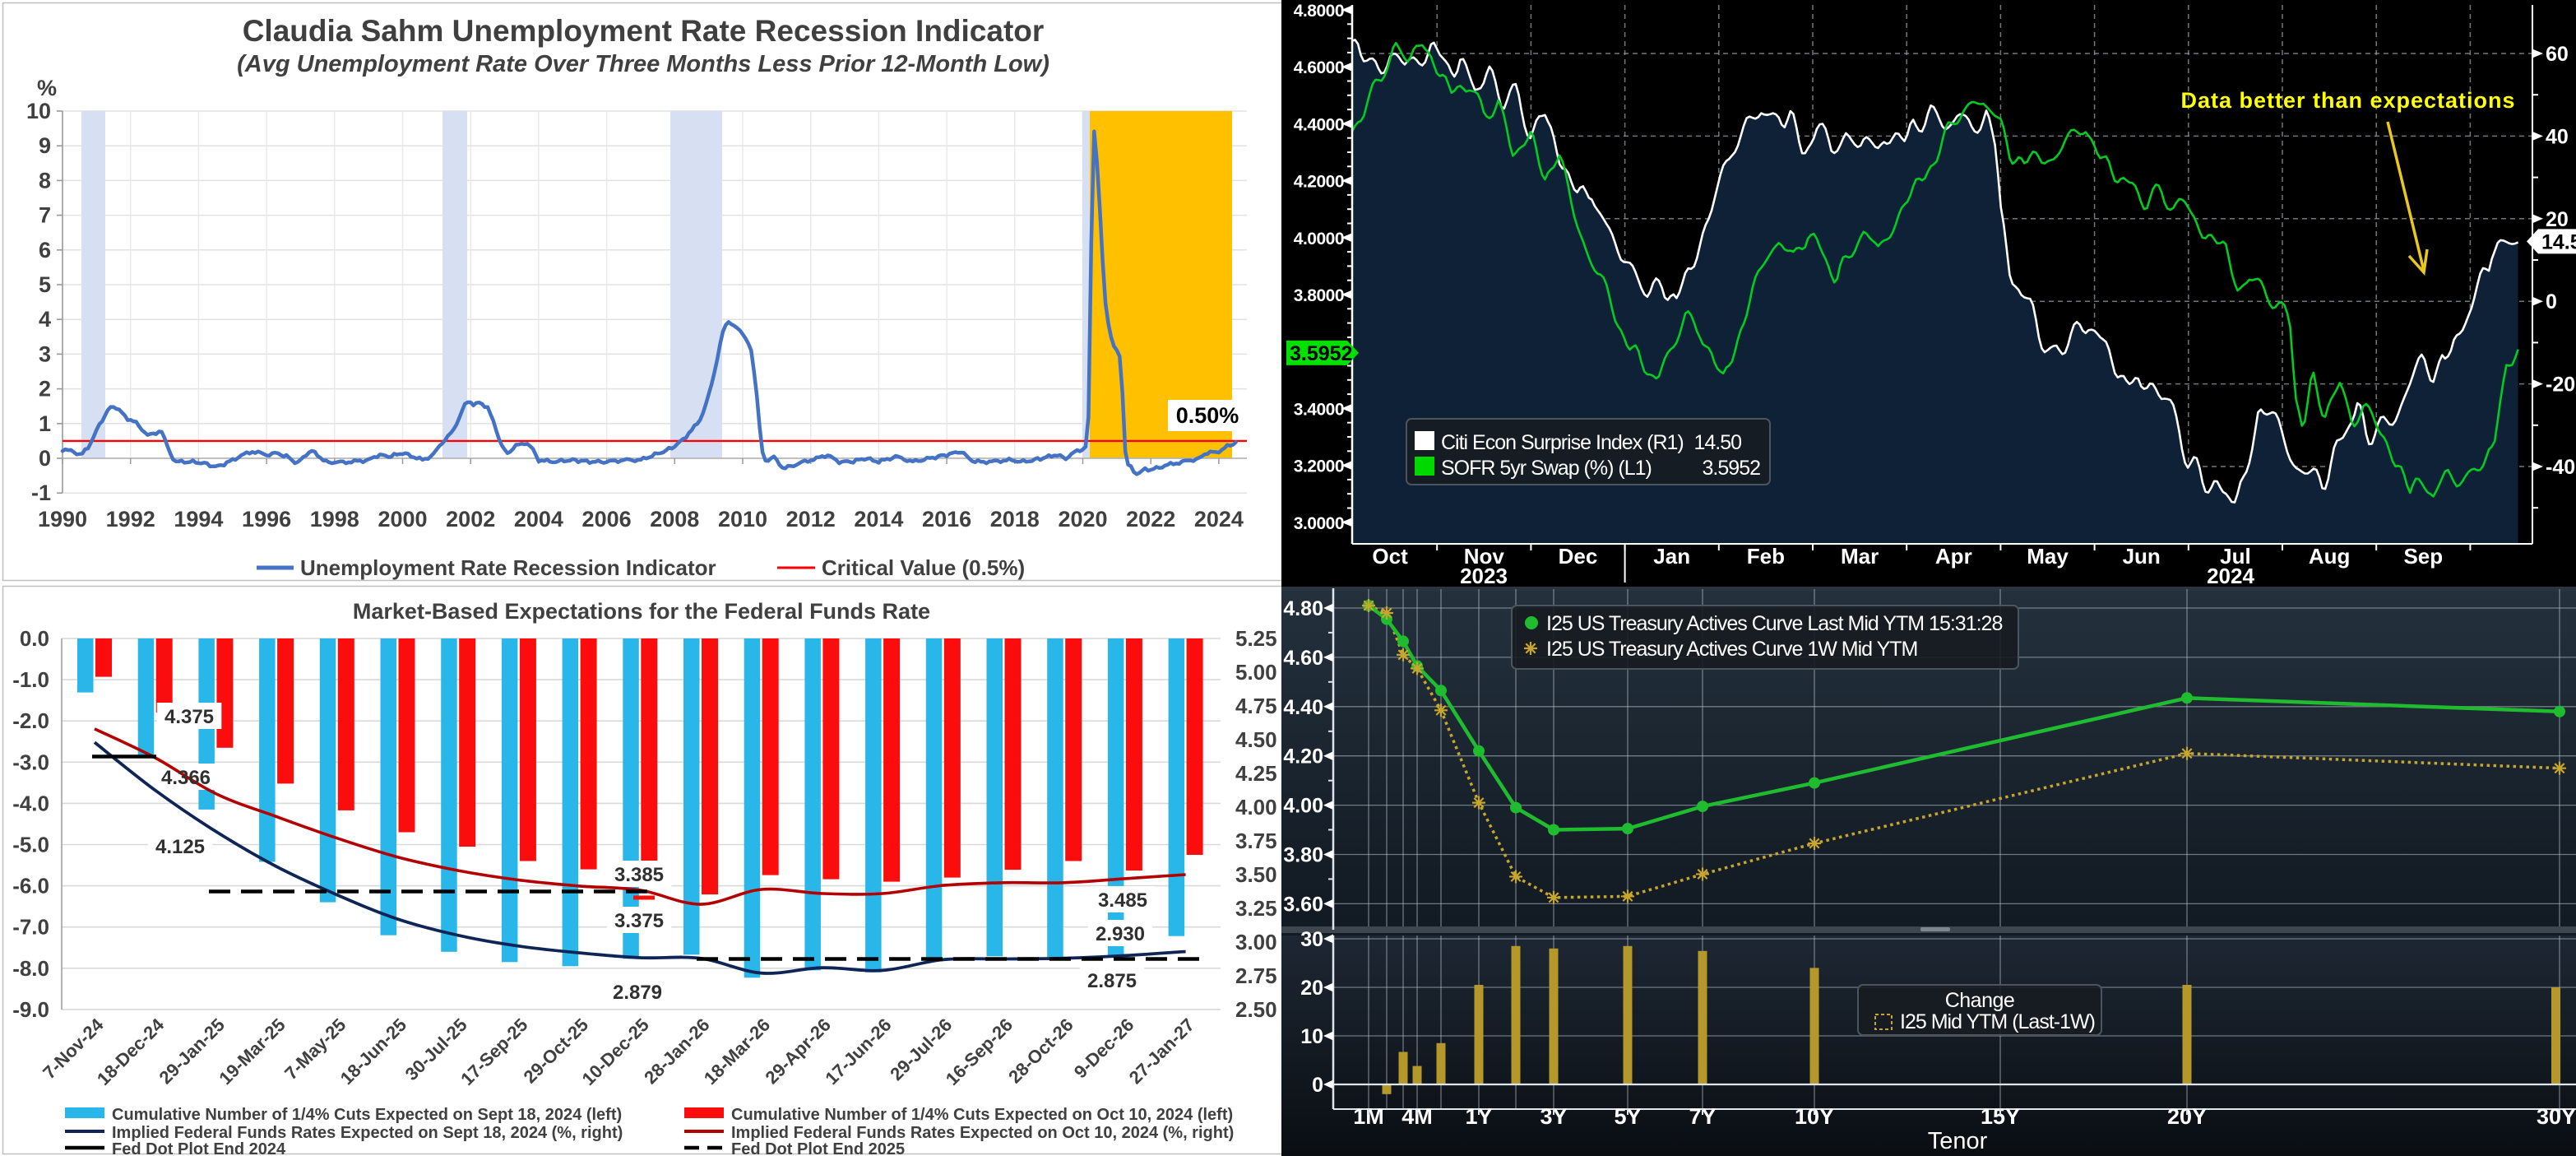 This screenshot has width=2576, height=1156. What do you see at coordinates (31, 720) in the screenshot?
I see `svg-text: -2.0` at bounding box center [31, 720].